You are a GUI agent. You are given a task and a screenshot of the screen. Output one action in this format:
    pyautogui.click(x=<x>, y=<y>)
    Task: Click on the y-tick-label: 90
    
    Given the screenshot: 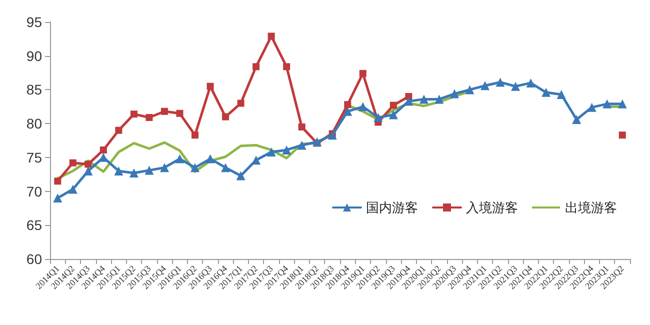 What is the action you would take?
    pyautogui.click(x=34, y=56)
    